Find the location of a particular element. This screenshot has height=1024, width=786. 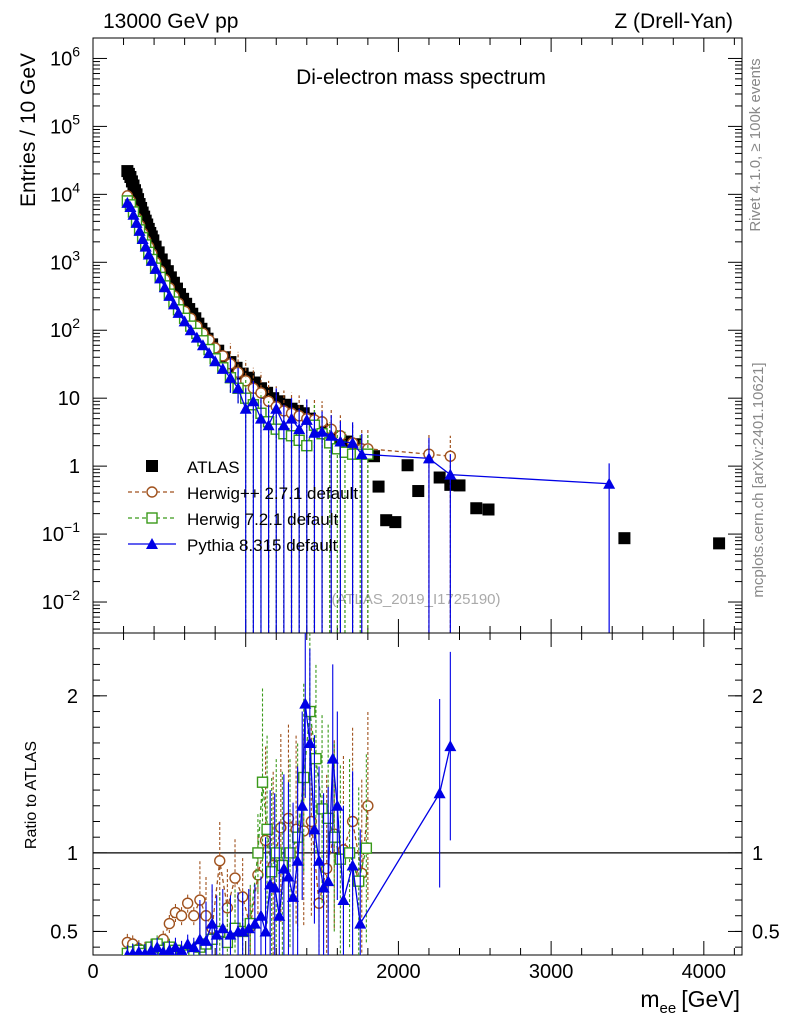

main-y-tick-label: 10² is located at coordinates (65, 328).